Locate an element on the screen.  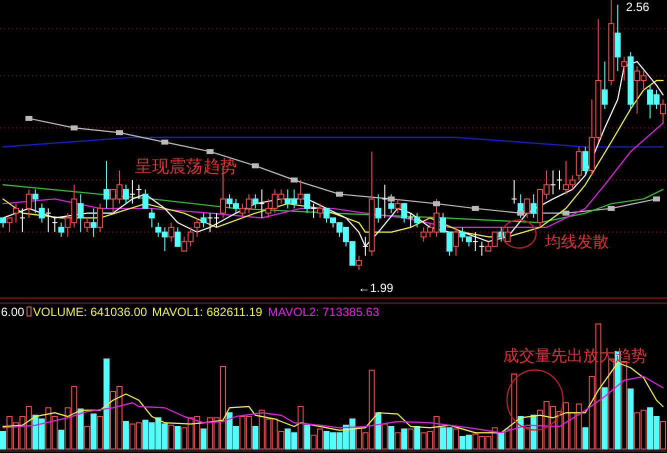
annotation: 呈现震荡趋势 is located at coordinates (186, 166).